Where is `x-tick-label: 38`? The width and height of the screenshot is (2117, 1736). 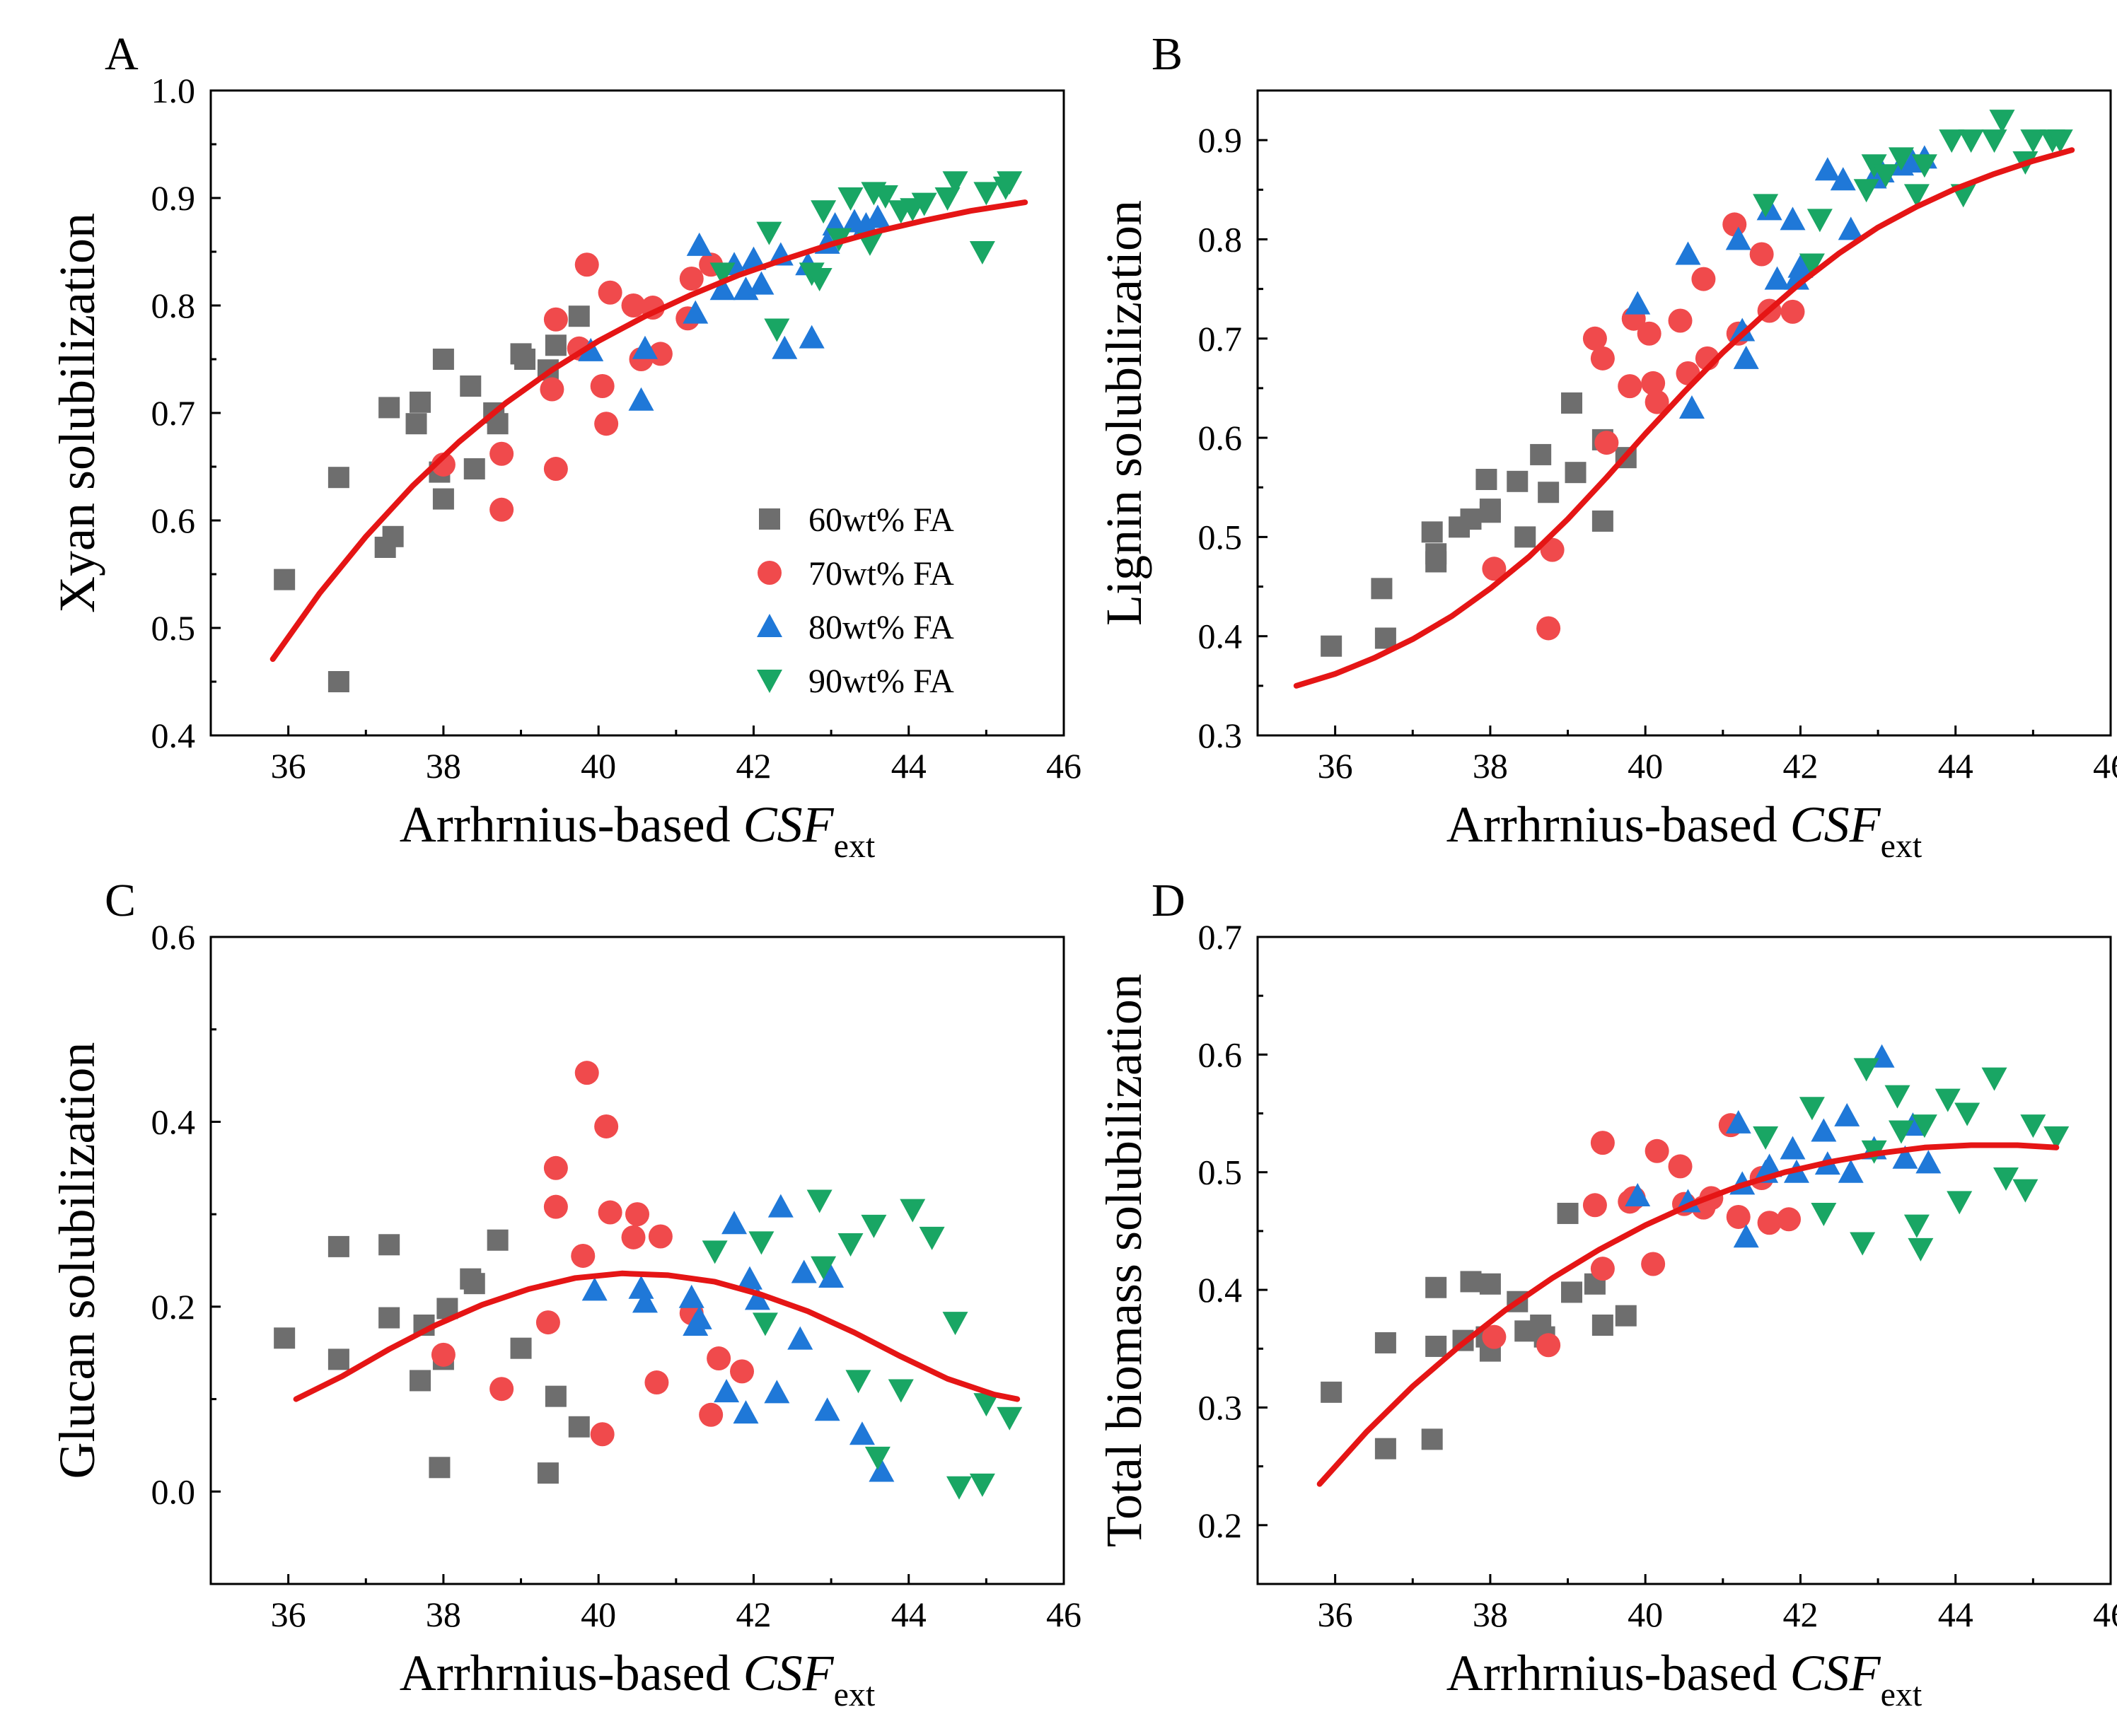
x-tick-label: 38 is located at coordinates (1490, 766).